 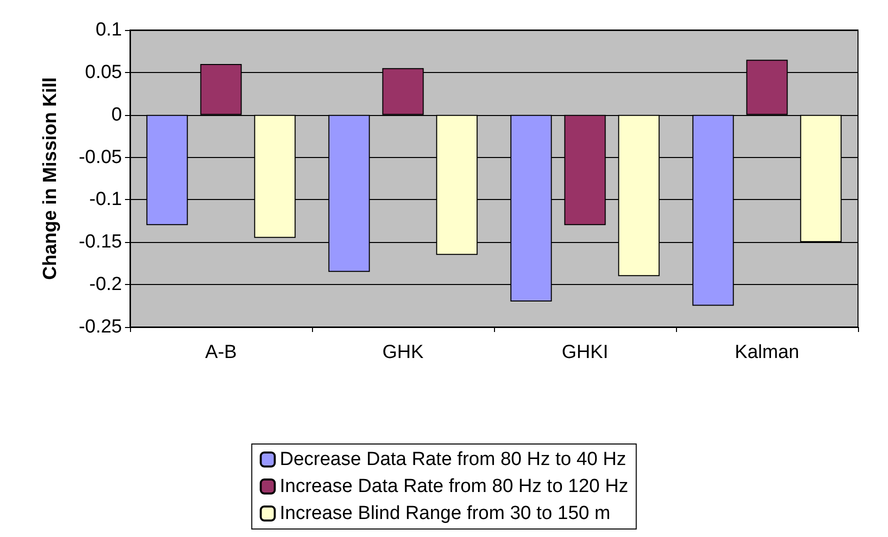 What do you see at coordinates (103, 72) in the screenshot?
I see `y-tick-label: 0.05` at bounding box center [103, 72].